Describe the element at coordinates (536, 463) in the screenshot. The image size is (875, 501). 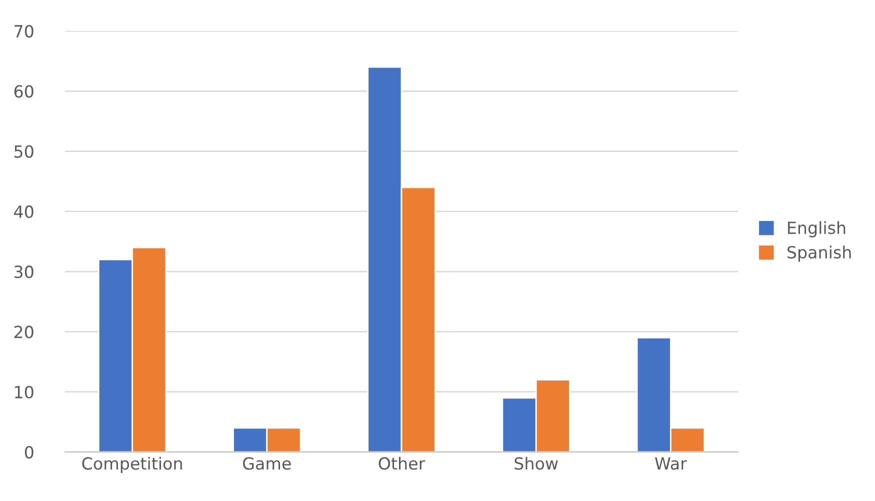
I see `x-tick-label: Show` at that location.